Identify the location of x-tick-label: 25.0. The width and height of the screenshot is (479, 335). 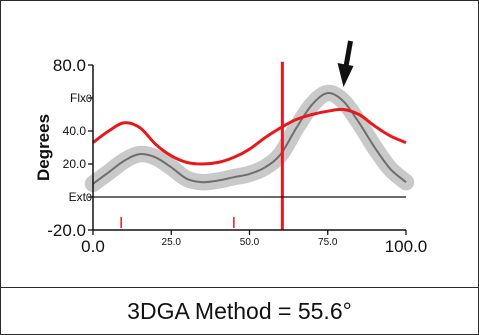
(172, 242).